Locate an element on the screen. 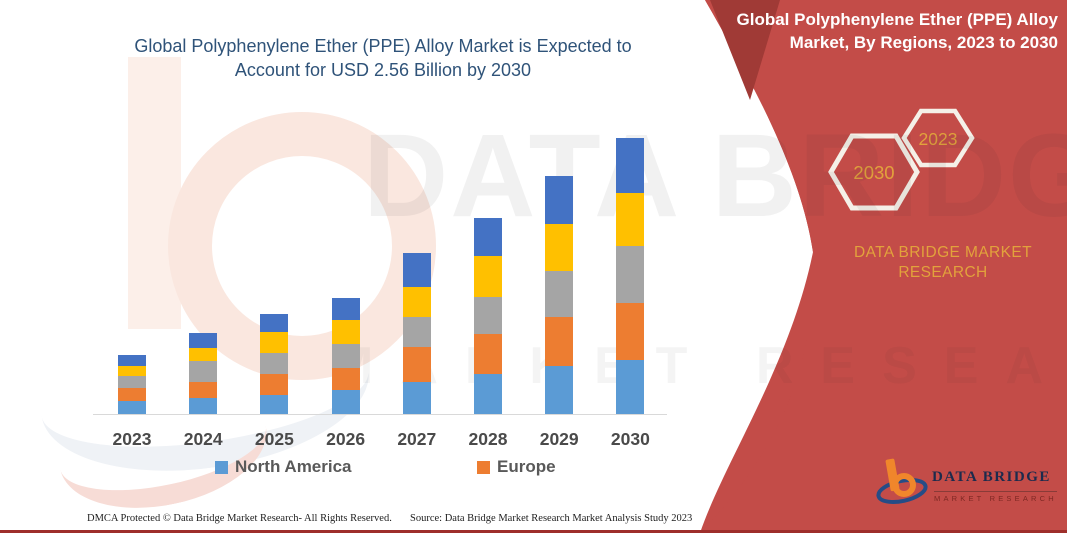 This screenshot has width=1067, height=533. bottom-divider is located at coordinates (533, 531).